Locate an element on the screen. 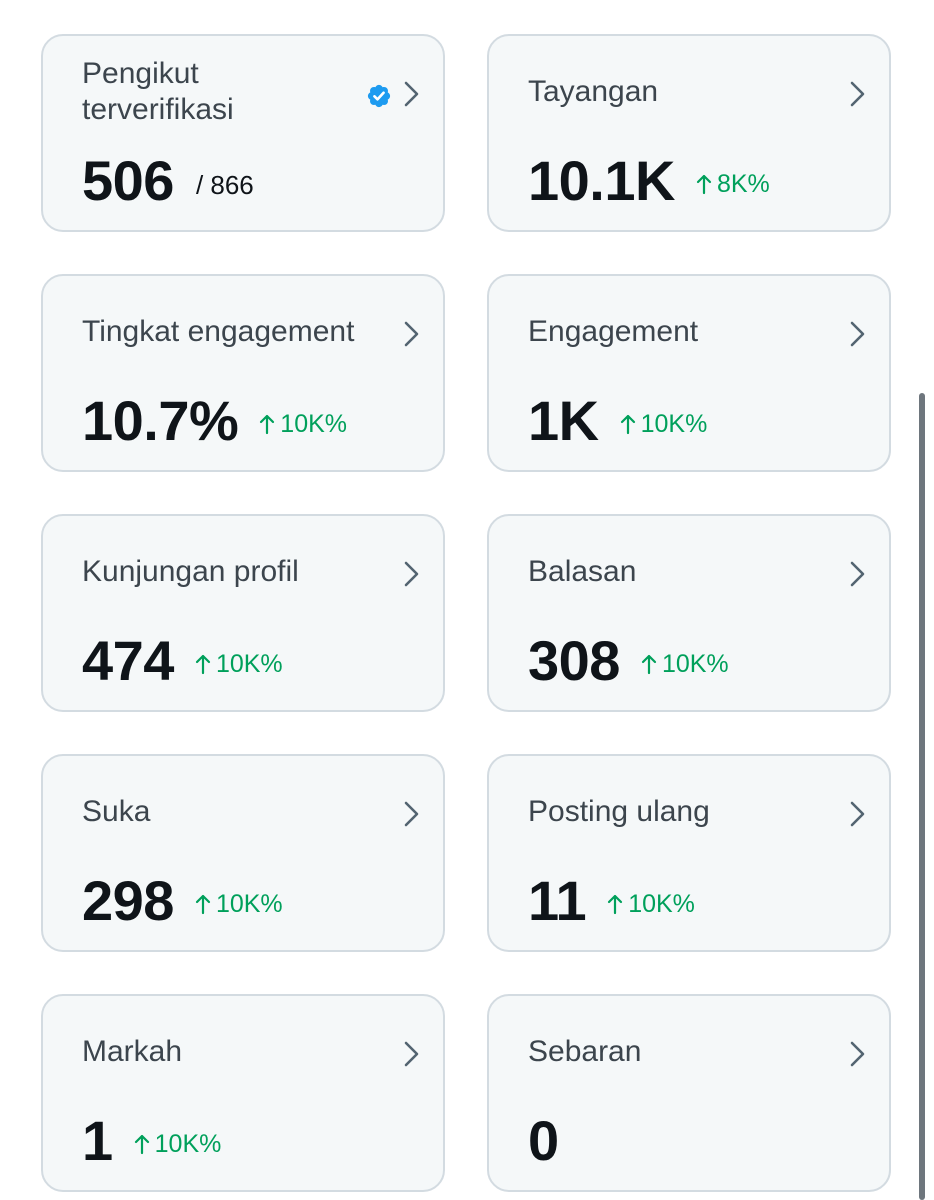 The image size is (934, 1200). value-row: 10.1K 8K% is located at coordinates (649, 180).